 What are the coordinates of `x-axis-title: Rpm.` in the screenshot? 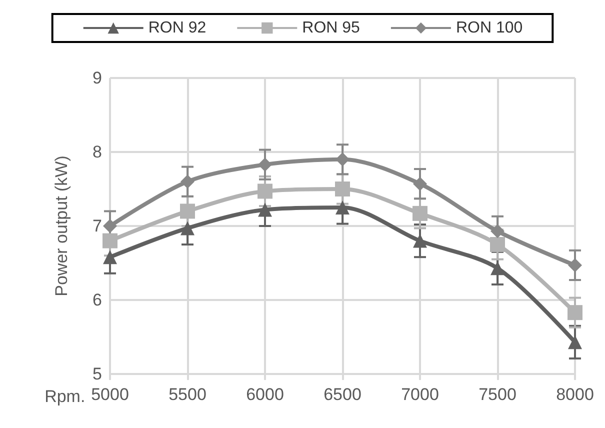 It's located at (65, 396).